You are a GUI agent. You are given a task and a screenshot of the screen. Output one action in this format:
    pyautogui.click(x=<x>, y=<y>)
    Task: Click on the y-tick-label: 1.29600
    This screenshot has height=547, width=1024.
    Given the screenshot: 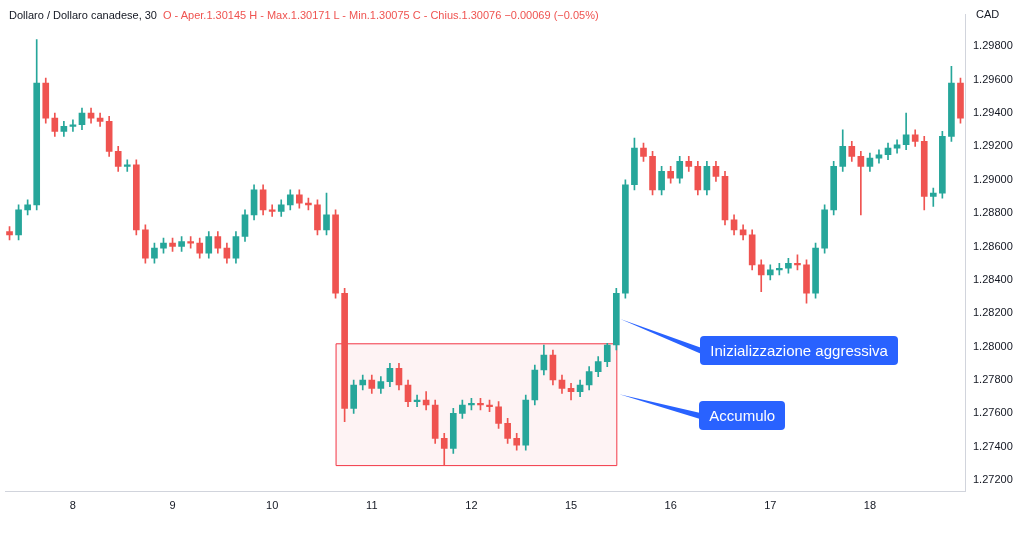 What is the action you would take?
    pyautogui.click(x=993, y=78)
    